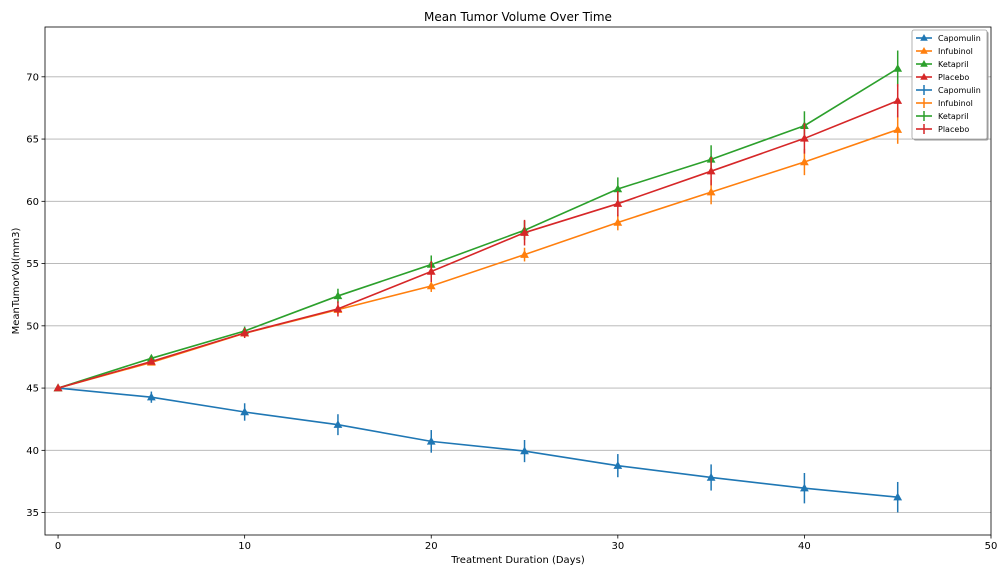 The image size is (1008, 580). What do you see at coordinates (32, 326) in the screenshot?
I see `y-tick-label: 50` at bounding box center [32, 326].